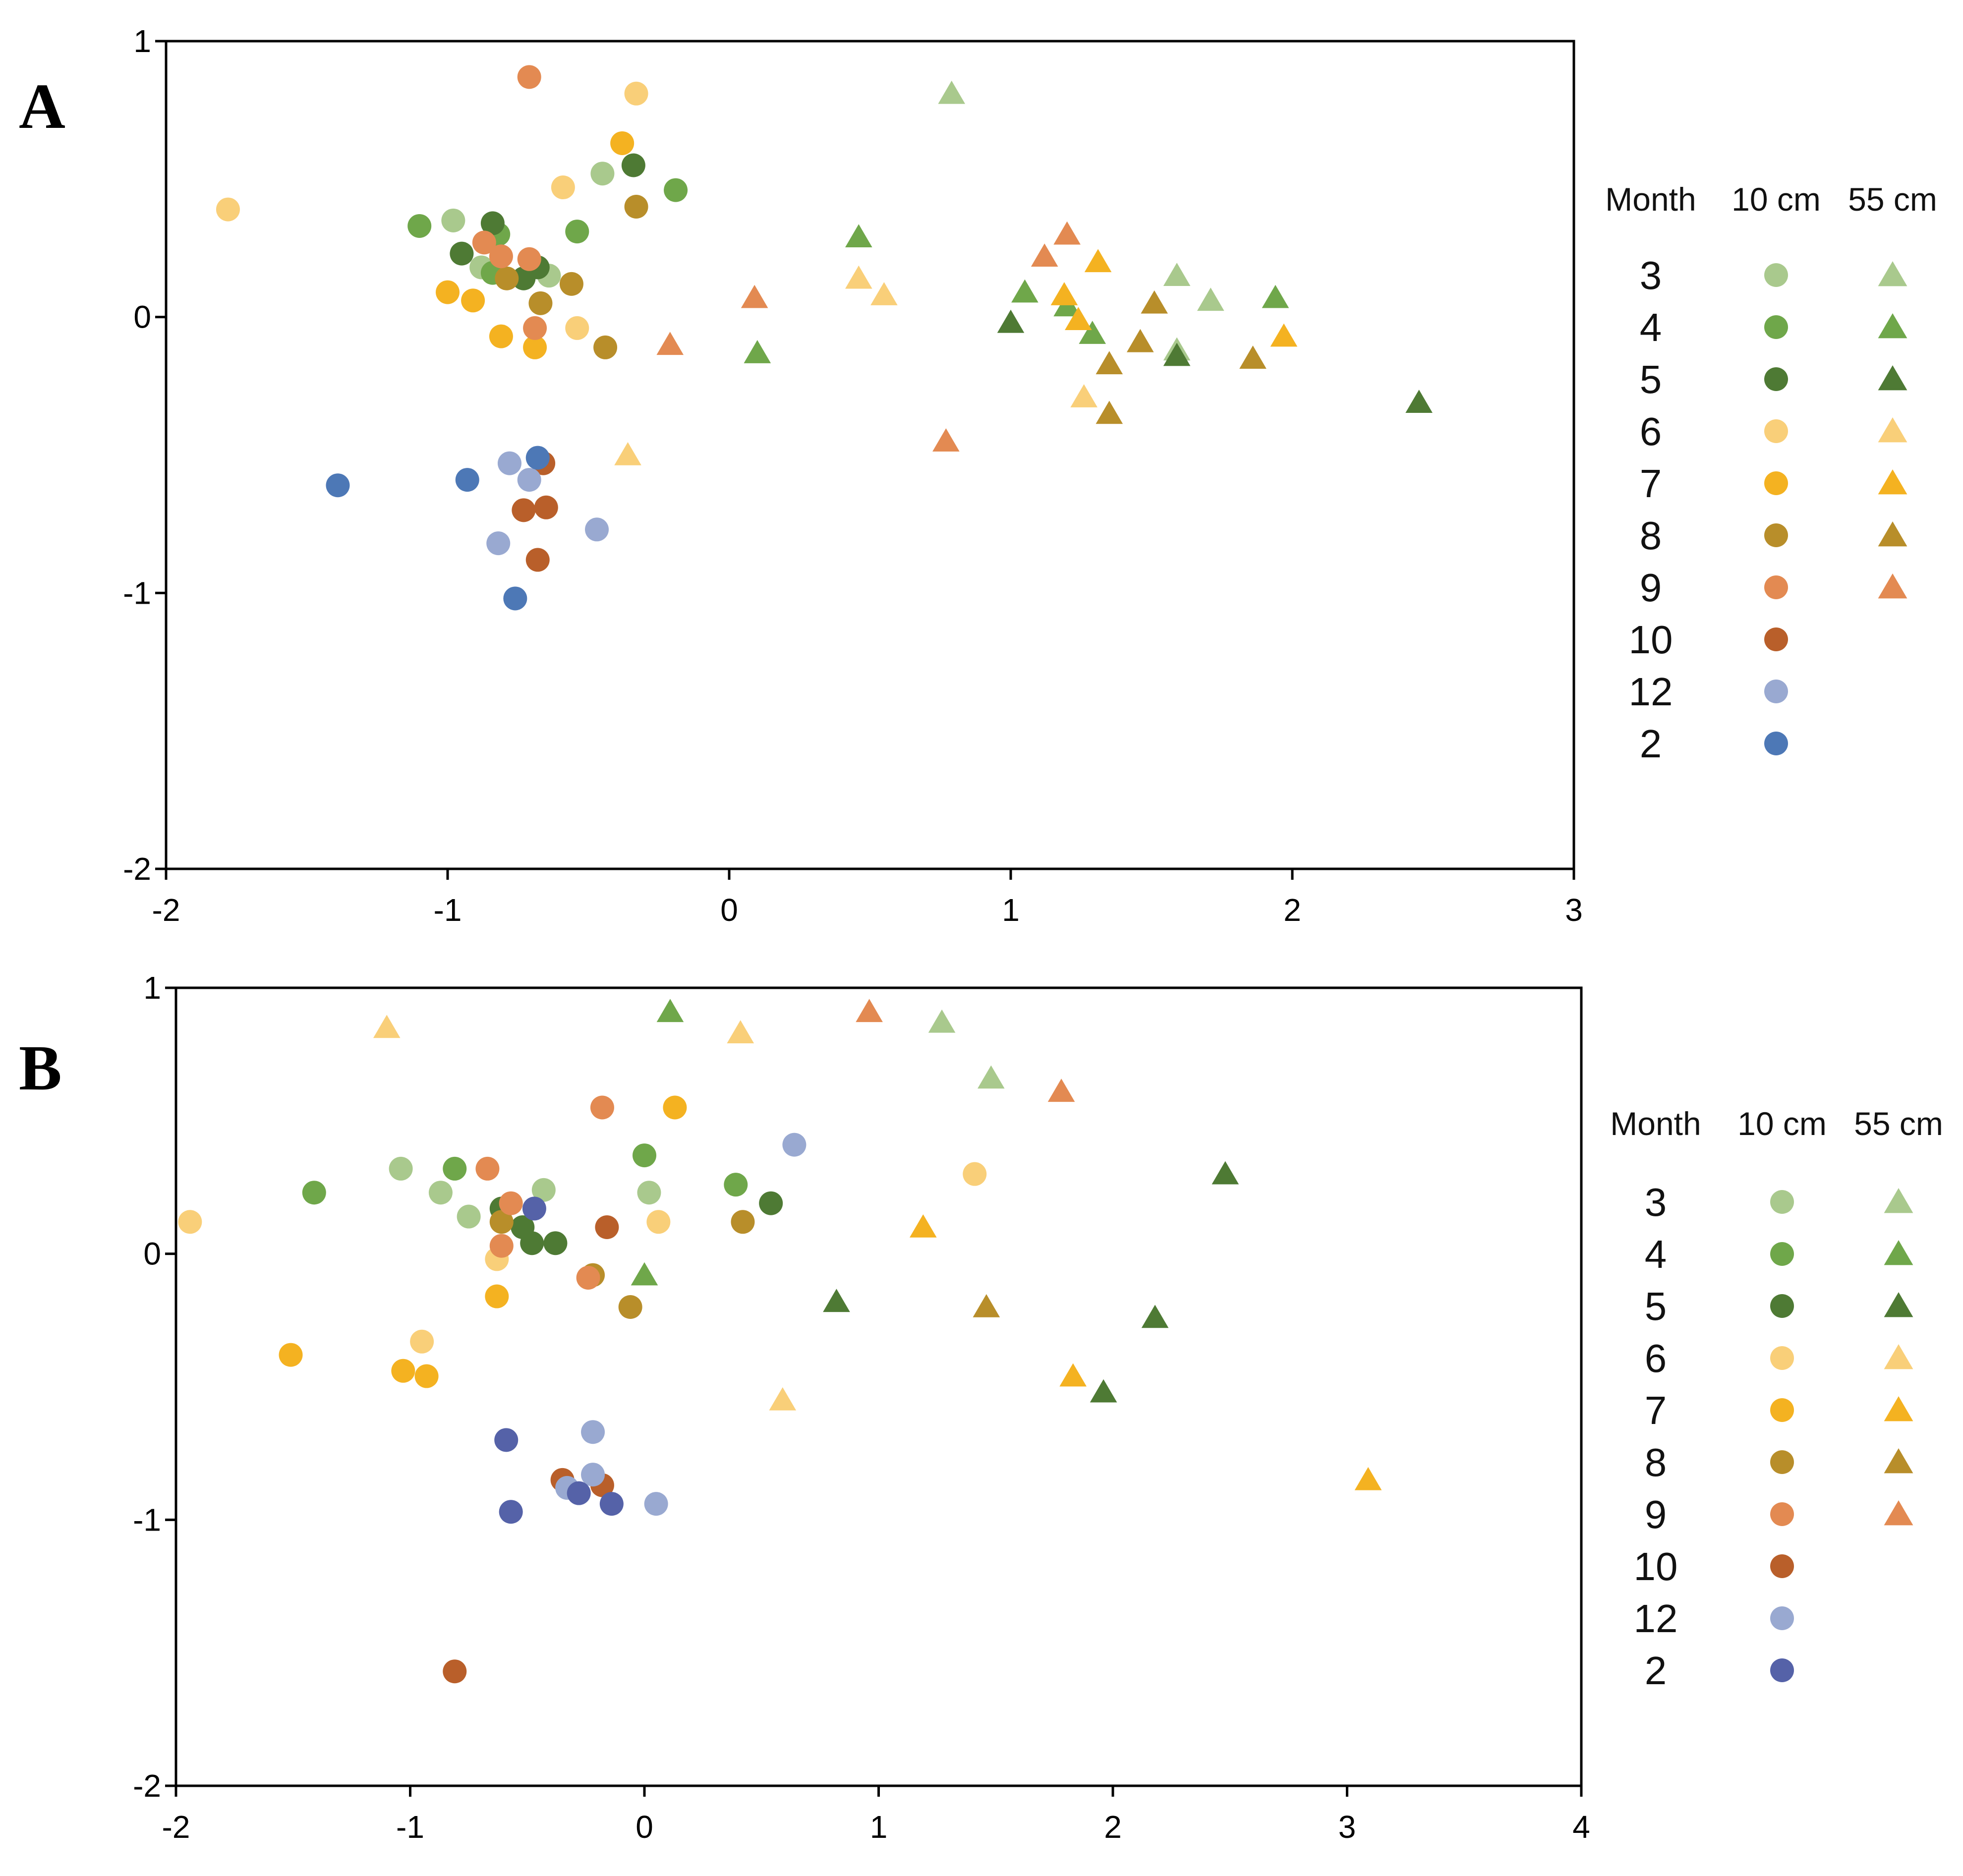  What do you see at coordinates (410, 1827) in the screenshot?
I see `x-tick-label: -1` at bounding box center [410, 1827].